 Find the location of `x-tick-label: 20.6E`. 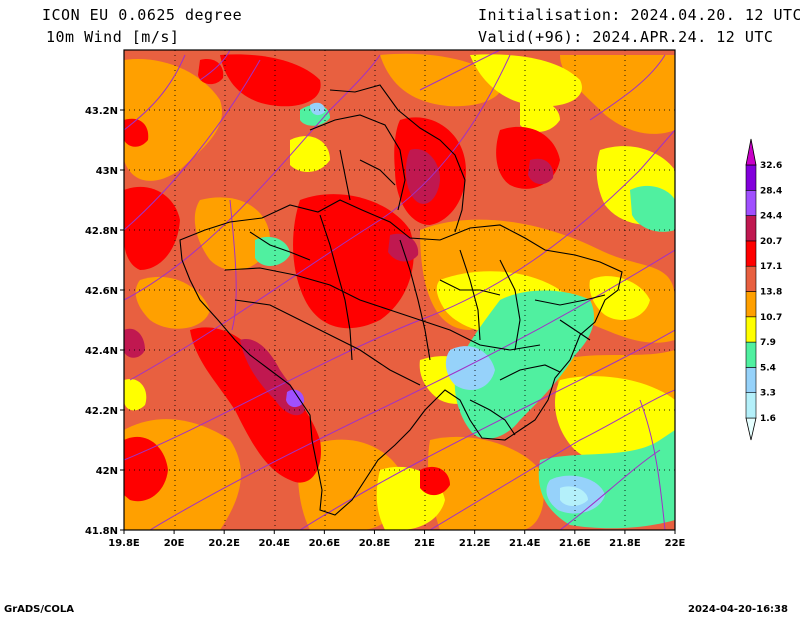

x-tick-label: 20.6E is located at coordinates (325, 543).